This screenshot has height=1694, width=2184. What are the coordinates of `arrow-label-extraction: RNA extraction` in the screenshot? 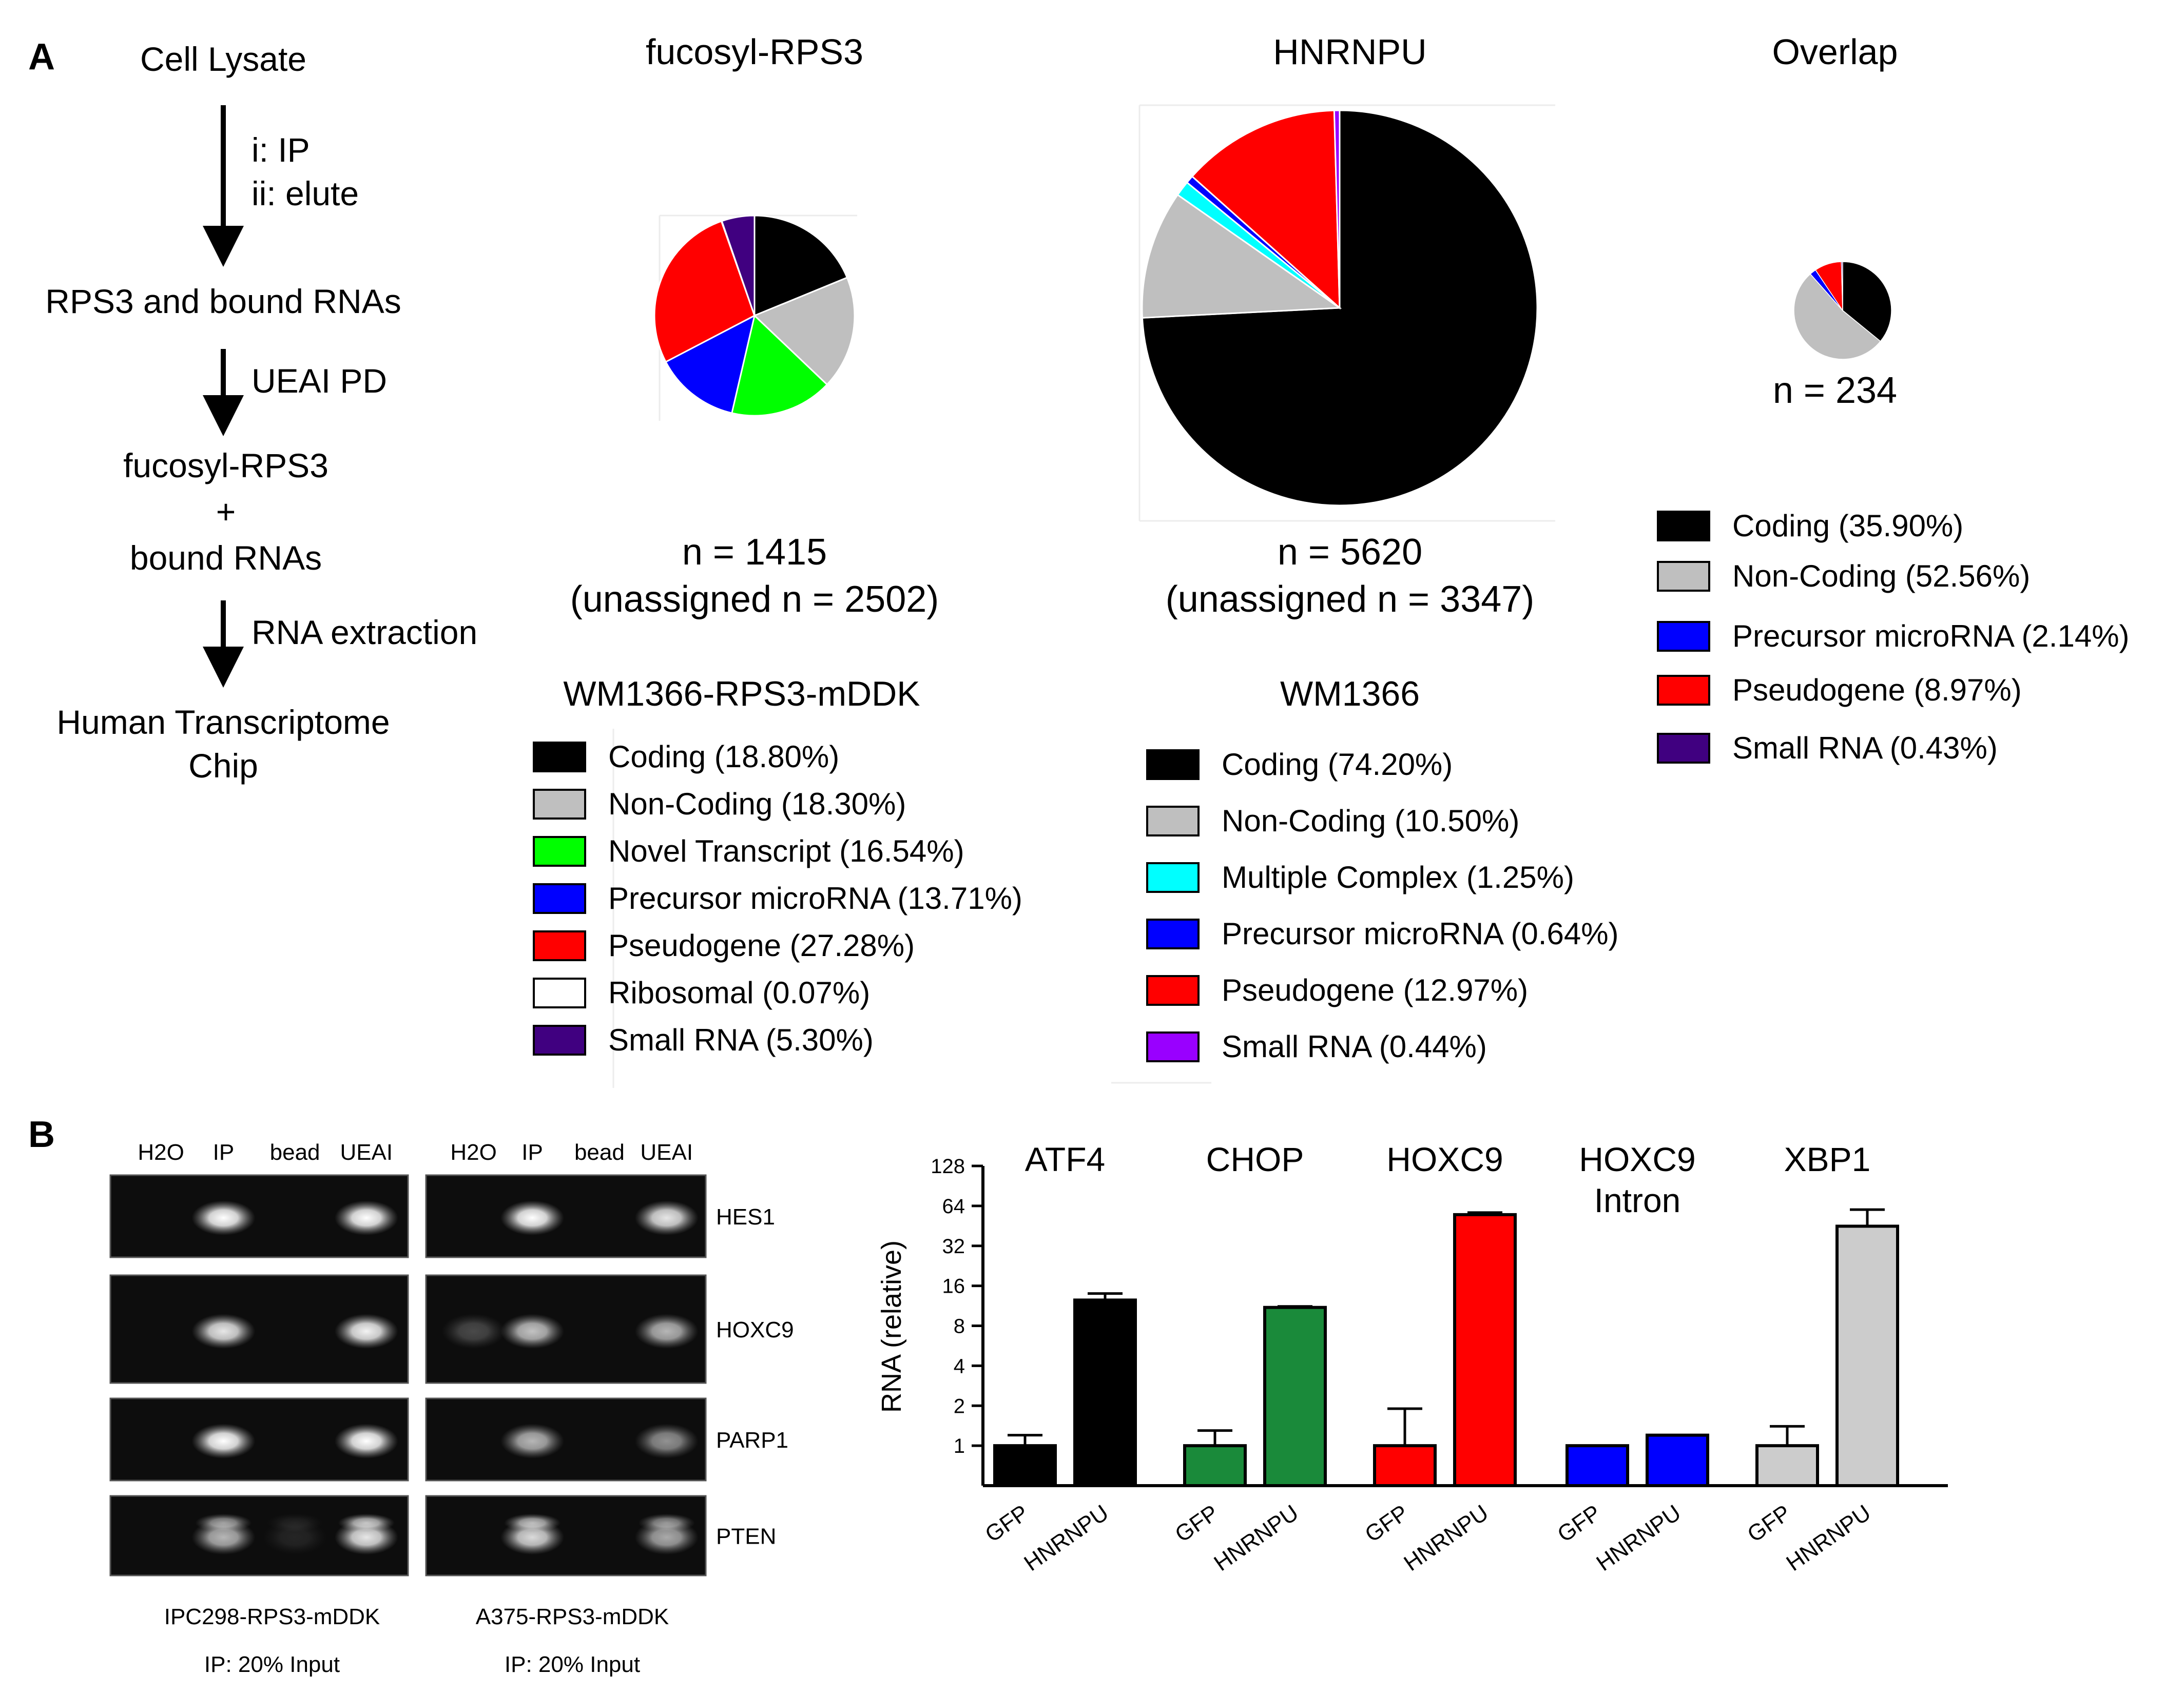 It's located at (364, 632).